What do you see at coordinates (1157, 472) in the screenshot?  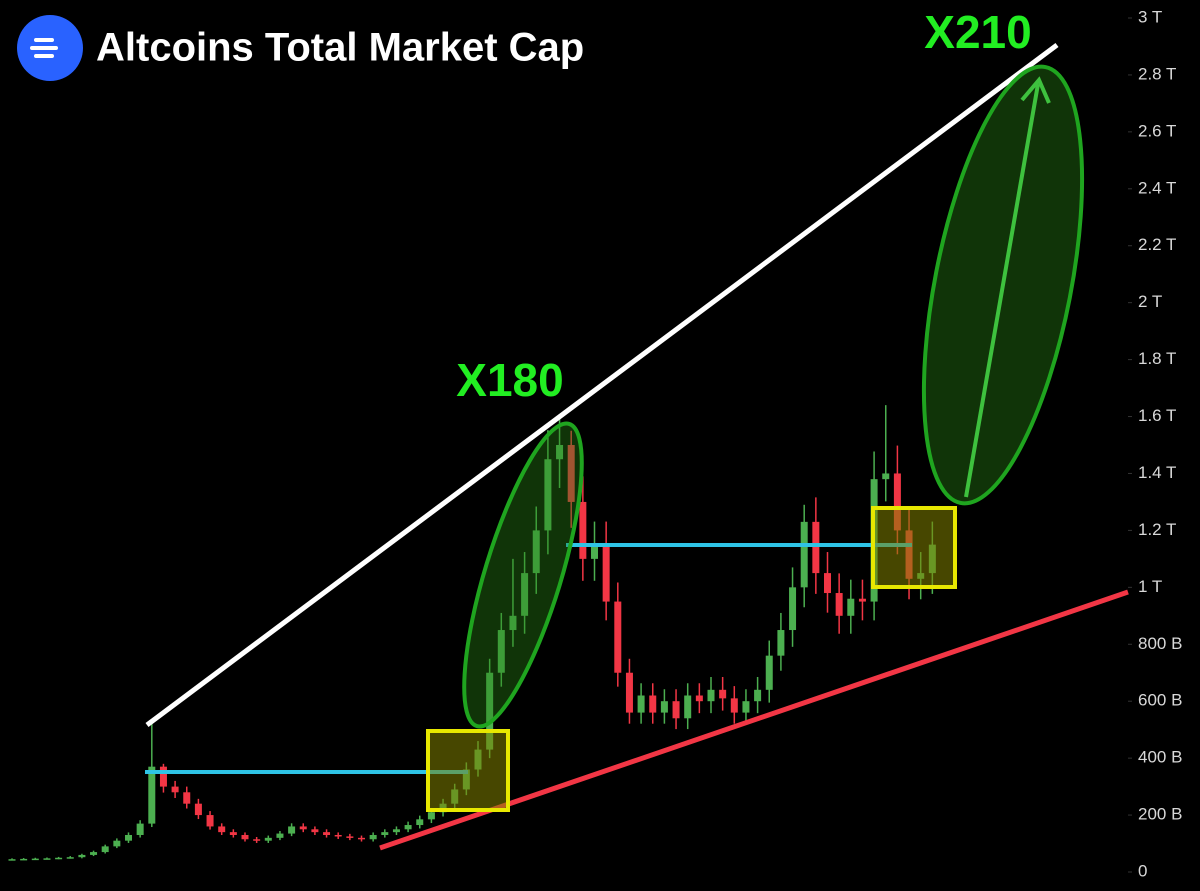 I see `y-tick-label: 1.4 T` at bounding box center [1157, 472].